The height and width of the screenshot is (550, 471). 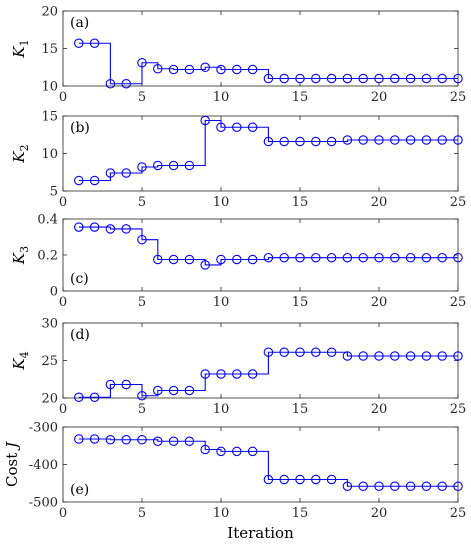 What do you see at coordinates (19, 157) in the screenshot?
I see `y-axis-symbol: K` at bounding box center [19, 157].